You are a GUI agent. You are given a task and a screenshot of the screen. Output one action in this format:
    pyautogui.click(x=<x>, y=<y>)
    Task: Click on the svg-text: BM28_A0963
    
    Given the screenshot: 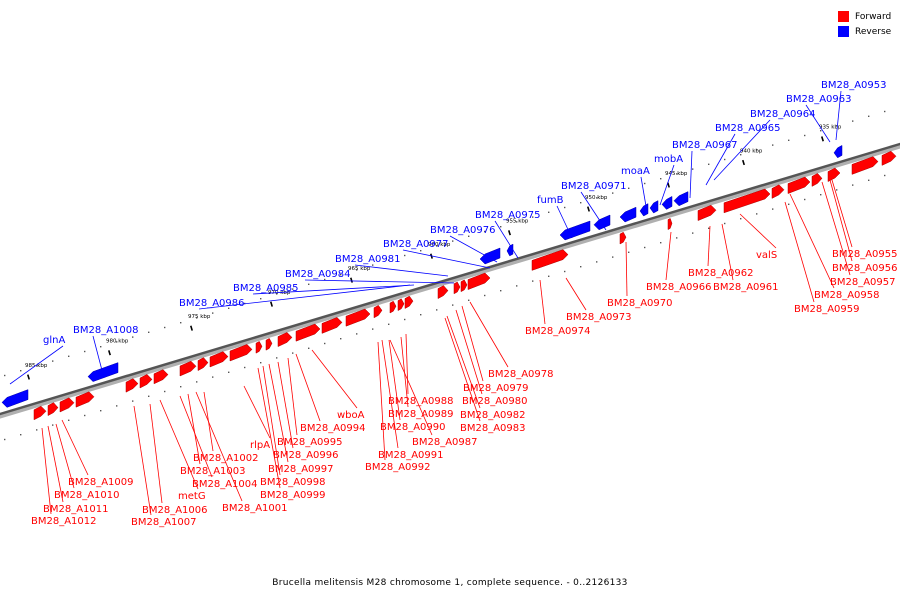 What is the action you would take?
    pyautogui.click(x=819, y=99)
    